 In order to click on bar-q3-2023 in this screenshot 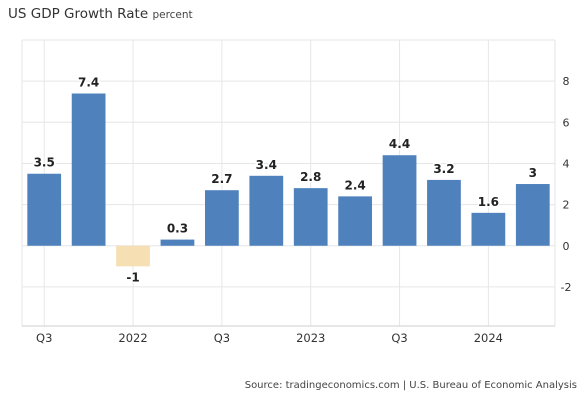, I will do `click(399, 200)`.